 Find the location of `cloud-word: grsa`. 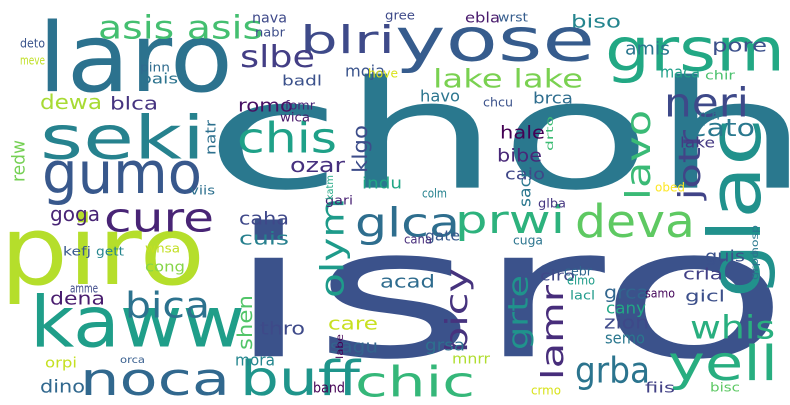

cloud-word: grsa is located at coordinates (445, 345).